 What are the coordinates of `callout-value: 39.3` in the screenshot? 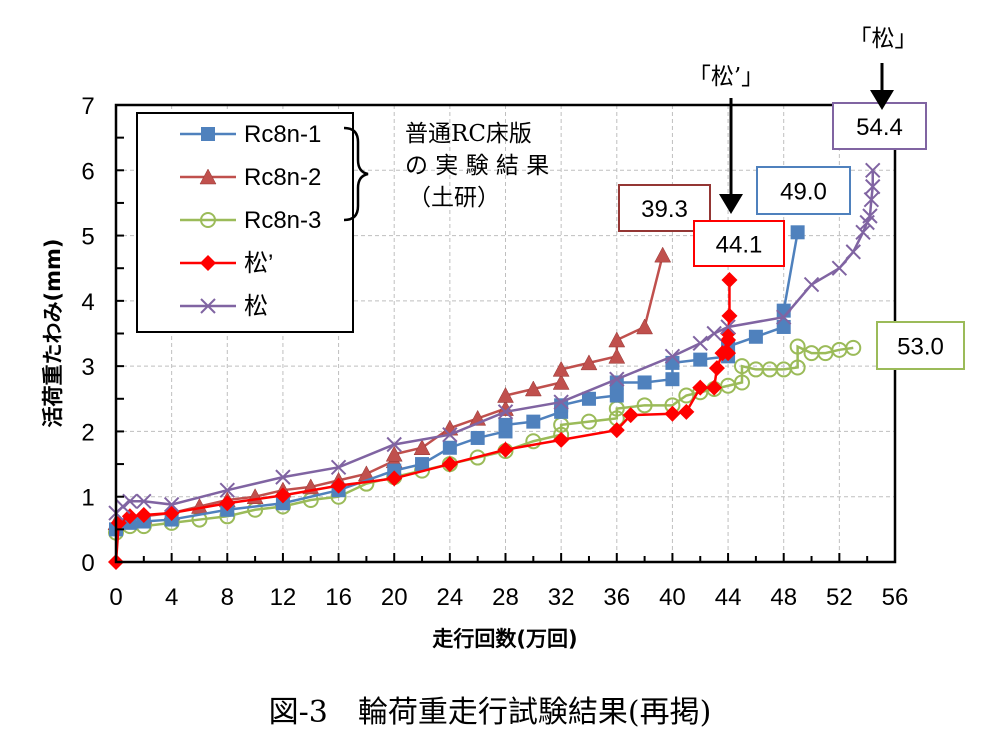 It's located at (664, 209).